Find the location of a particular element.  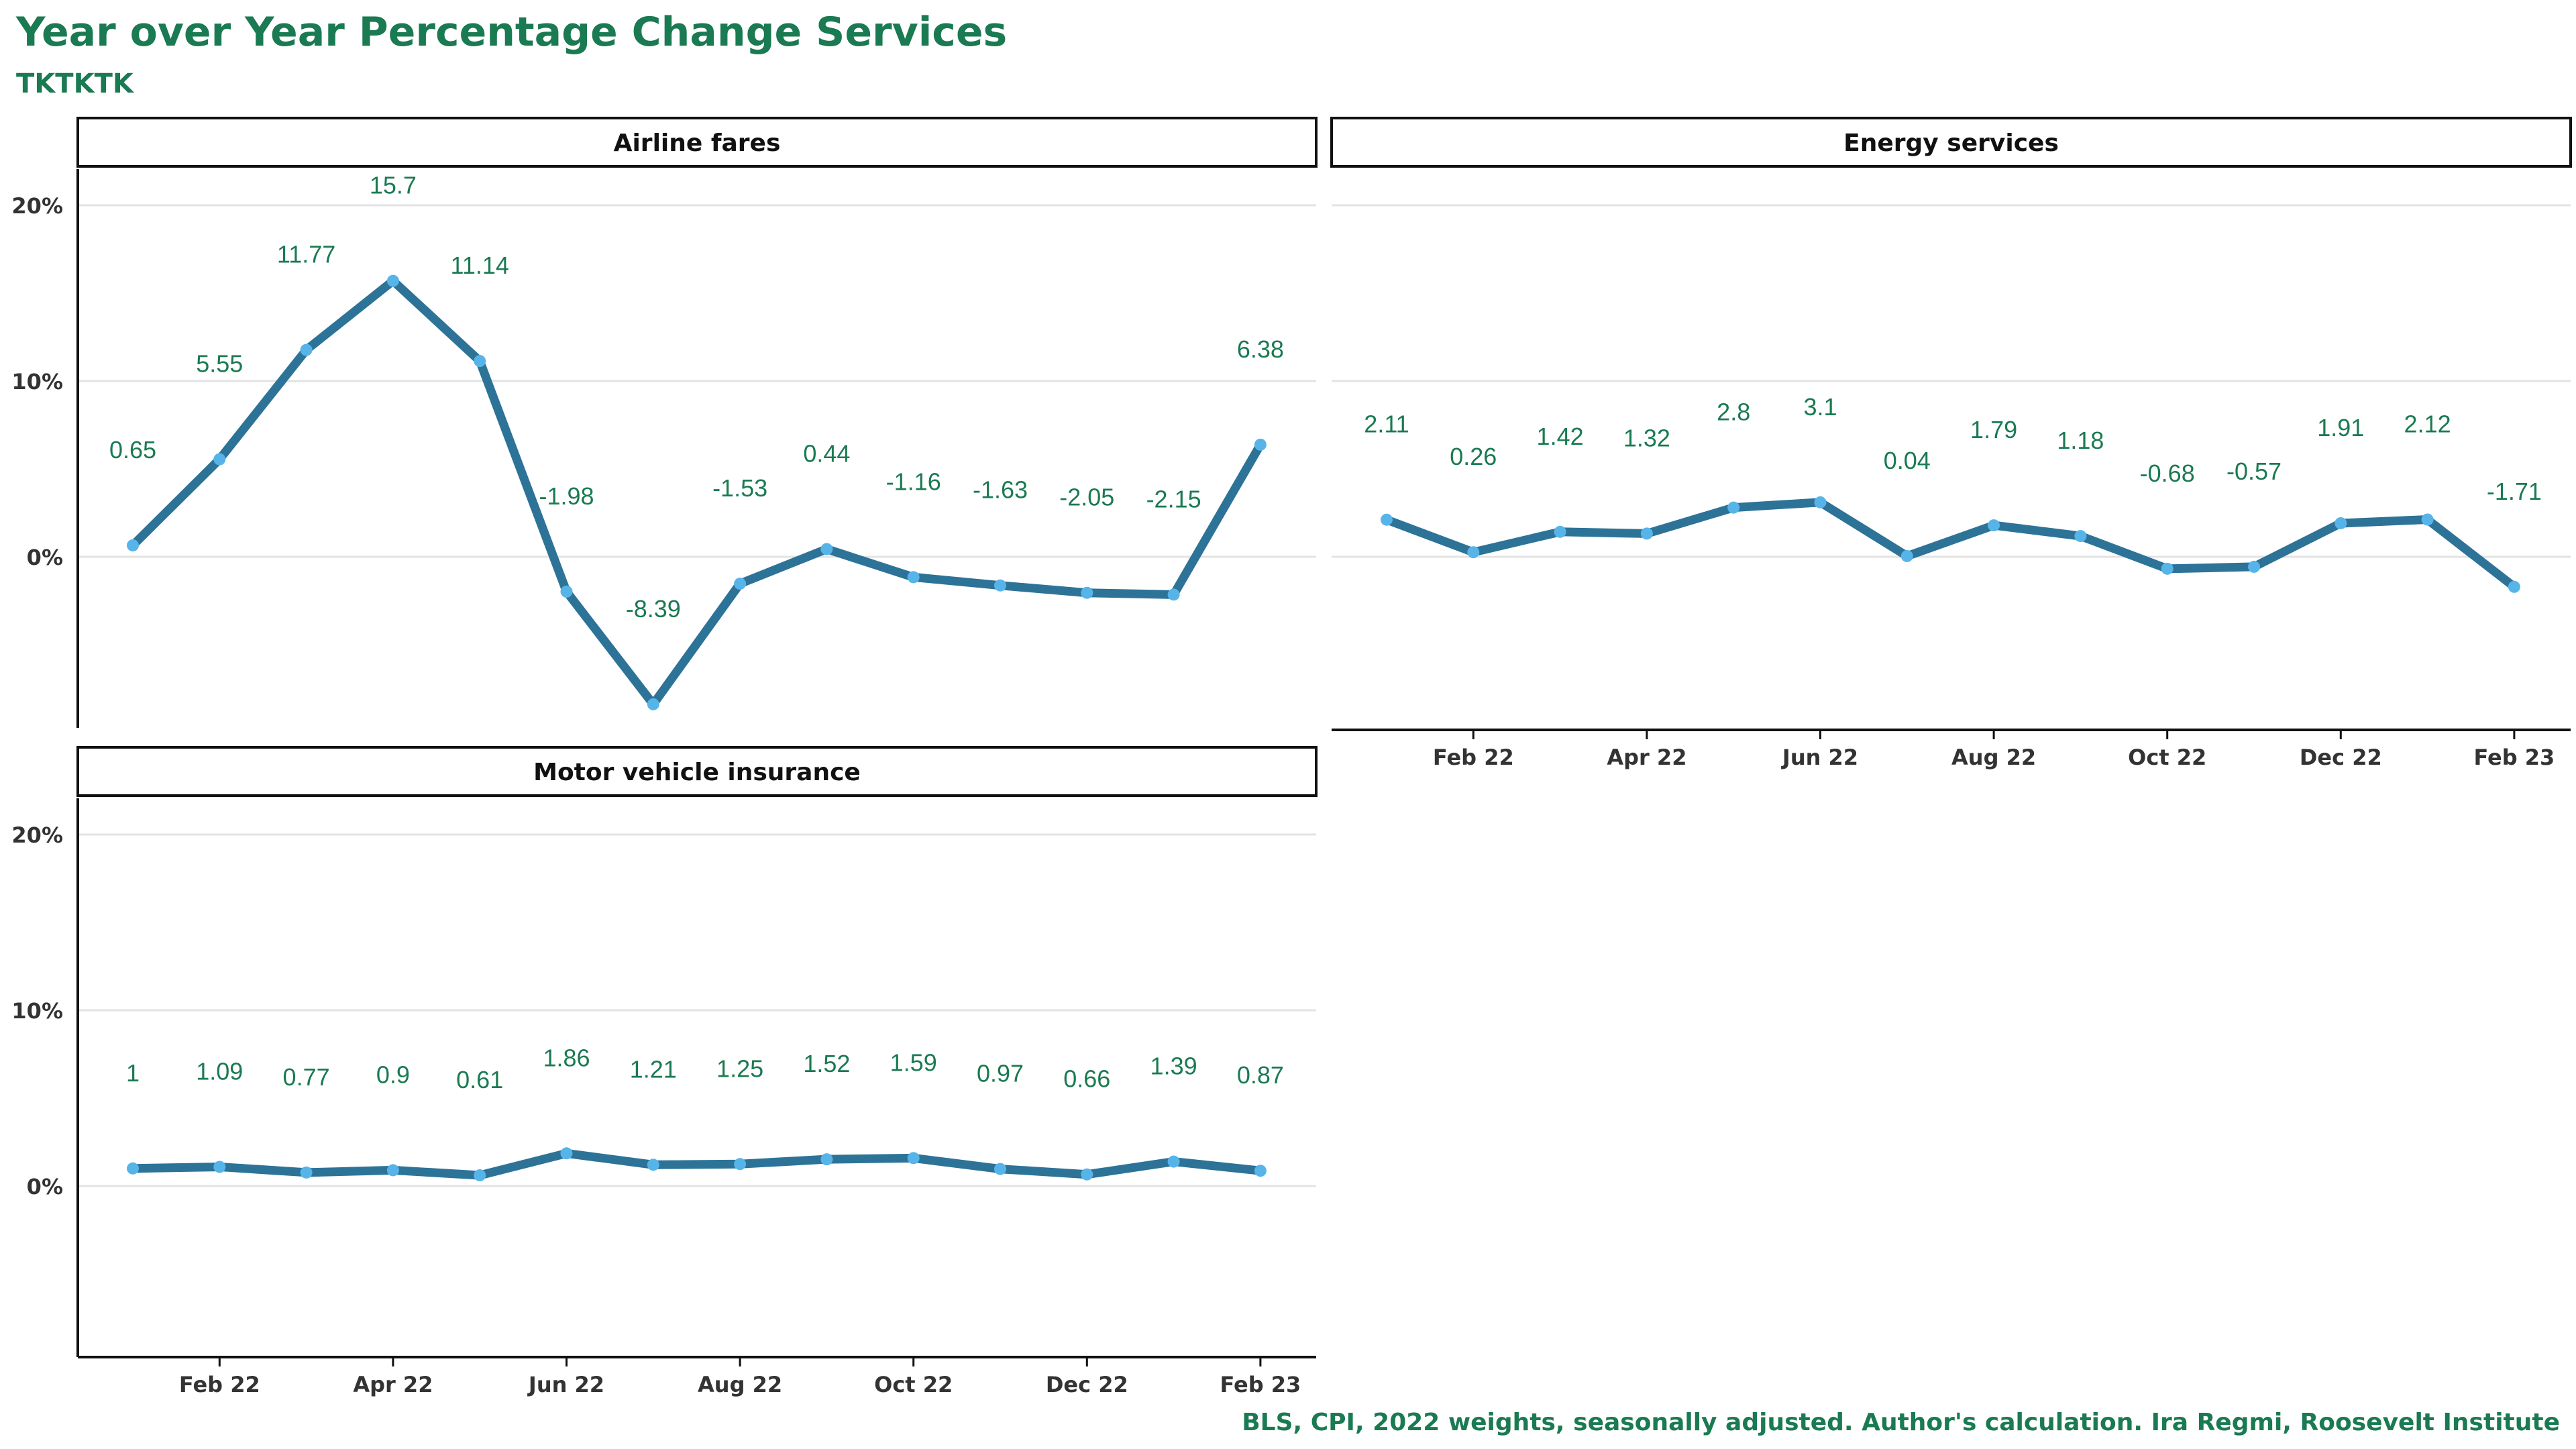

data-label: 1.39 is located at coordinates (1173, 1066).